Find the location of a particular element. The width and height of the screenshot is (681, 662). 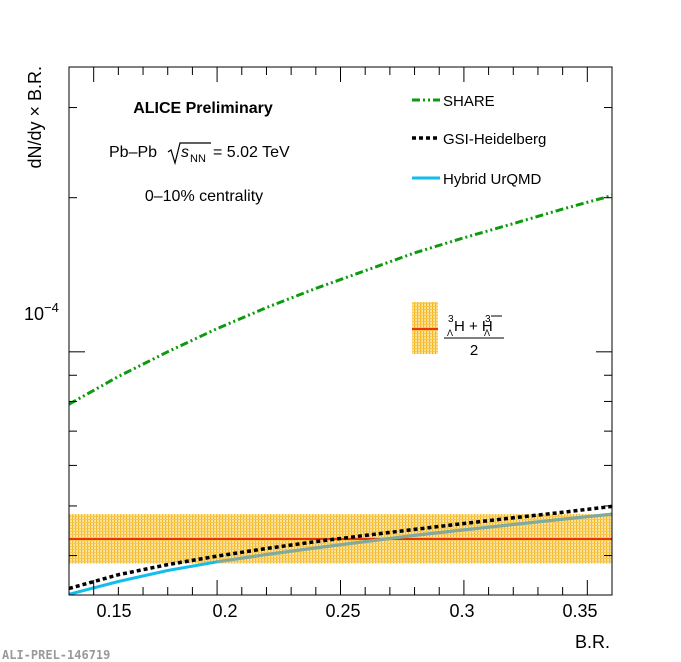

experiment-label: ALICE Preliminary is located at coordinates (203, 108).